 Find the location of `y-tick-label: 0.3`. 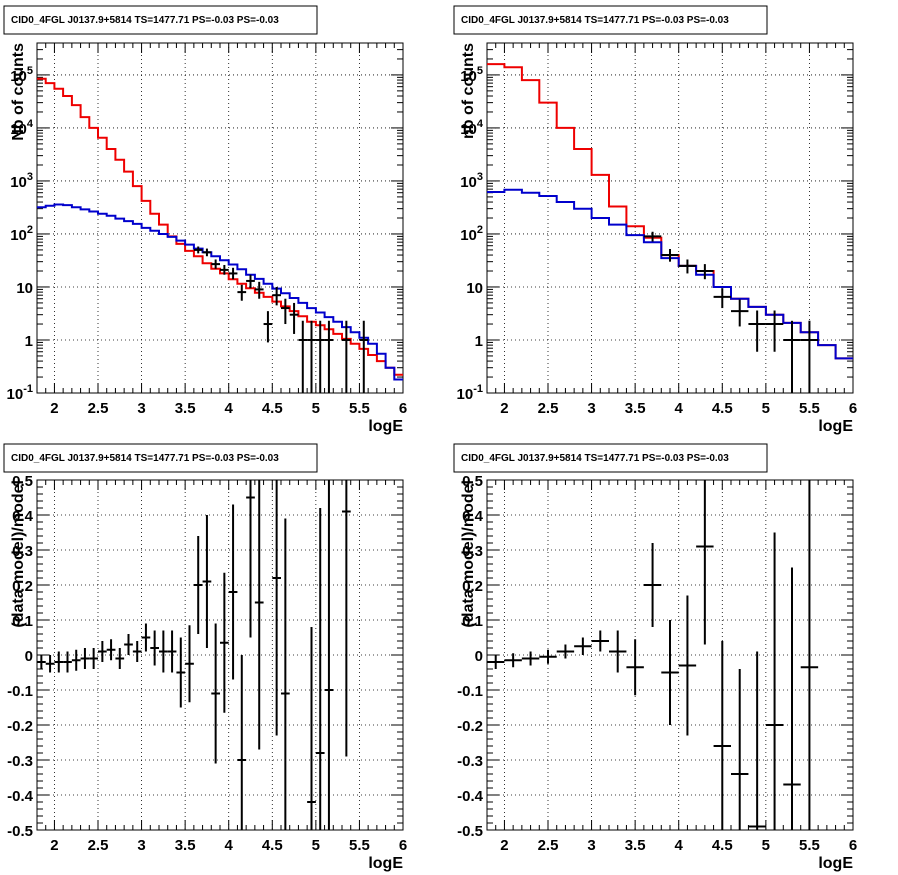

y-tick-label: 0.3 is located at coordinates (22, 551).